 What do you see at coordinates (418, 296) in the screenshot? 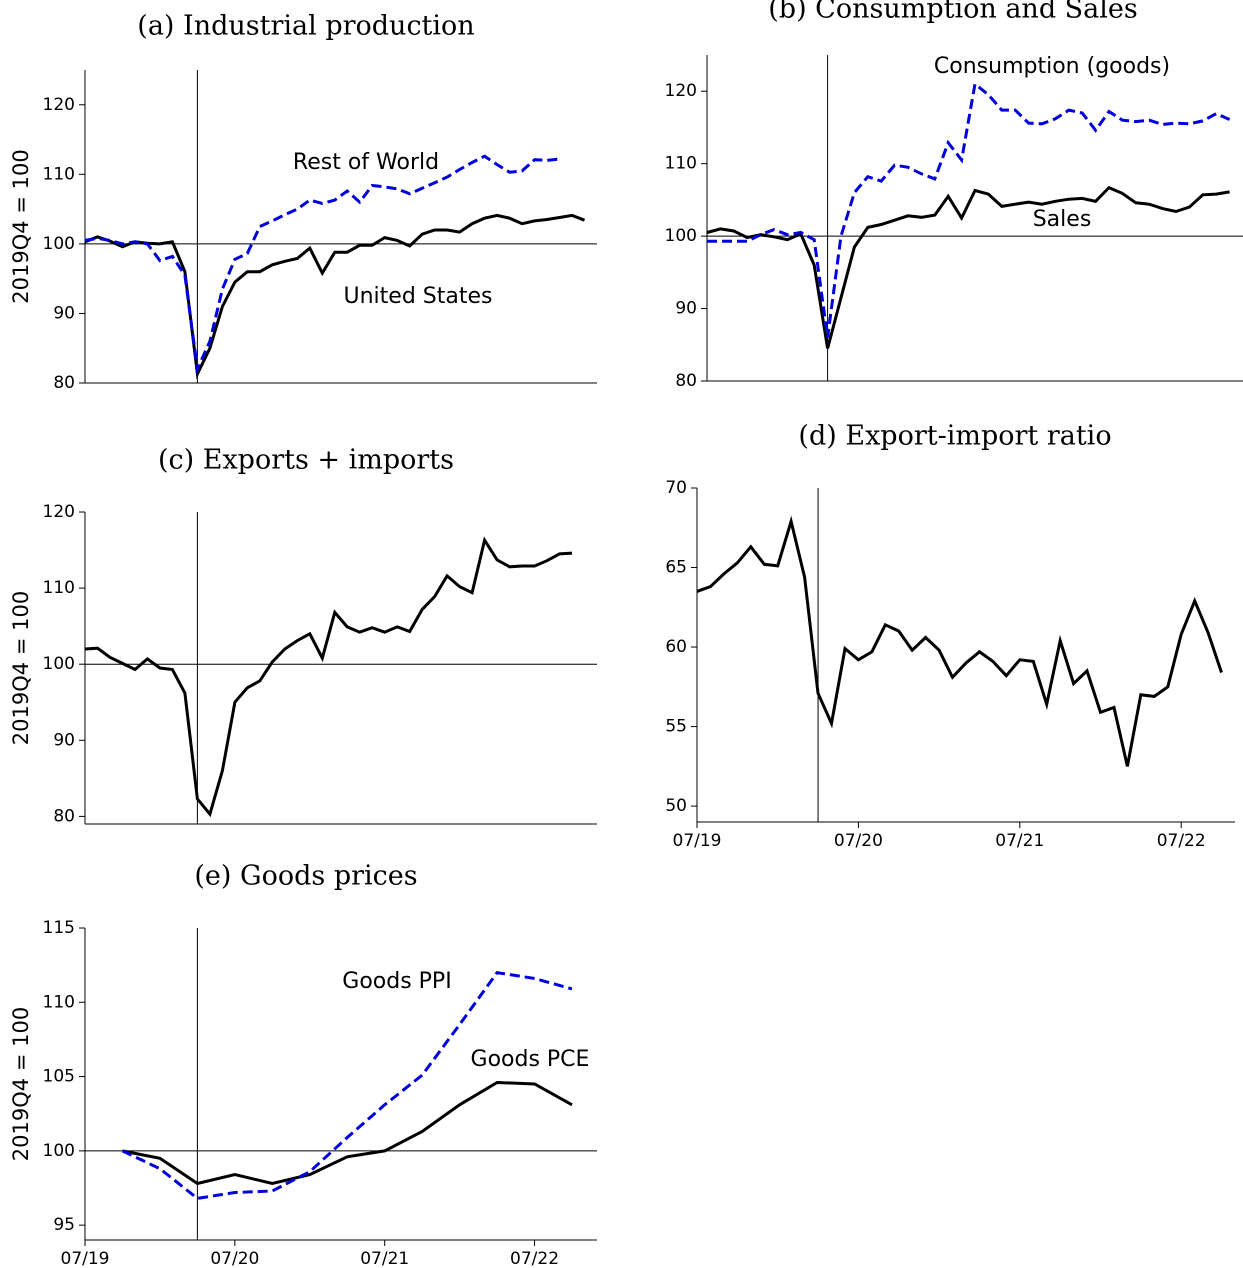
I see `series-label: United States` at bounding box center [418, 296].